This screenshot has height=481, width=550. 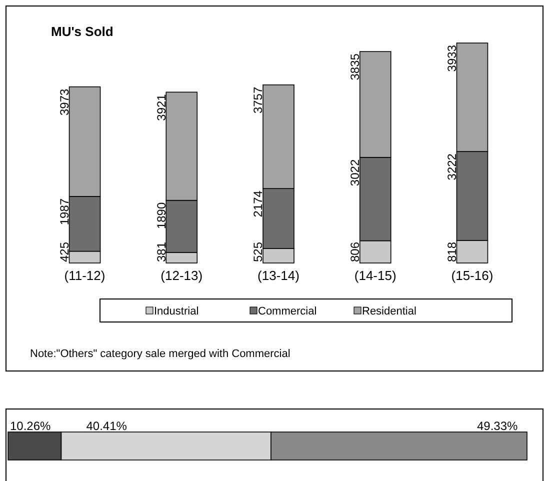 I want to click on data-label: 1890, so click(x=161, y=216).